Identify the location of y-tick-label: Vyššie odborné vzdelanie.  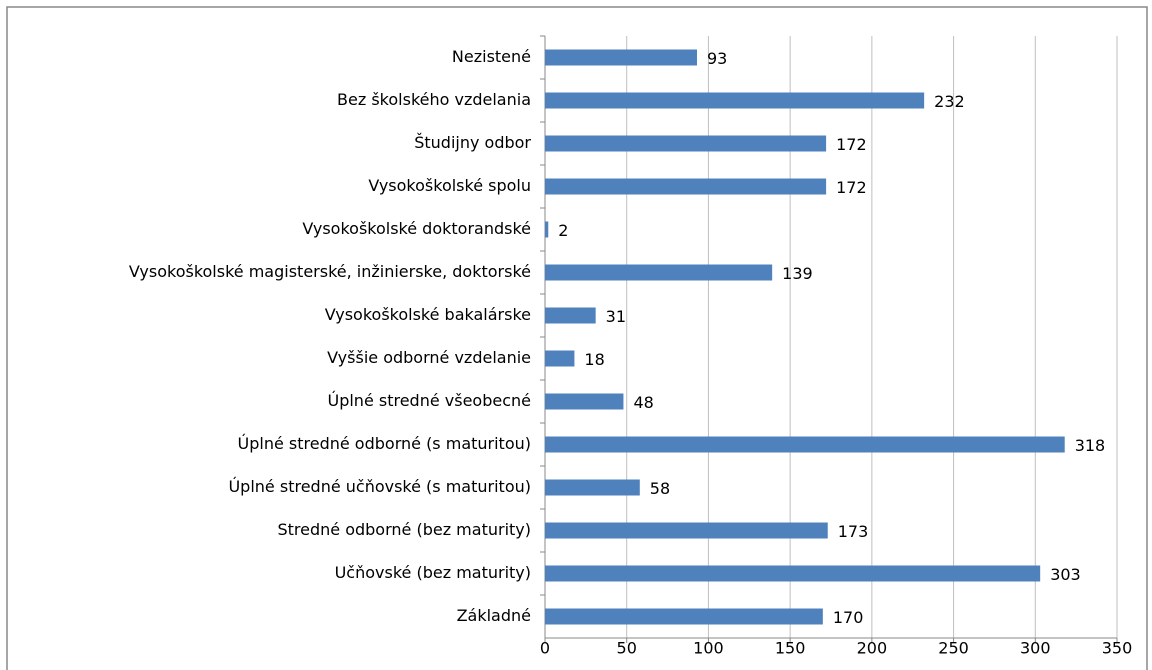
(429, 357).